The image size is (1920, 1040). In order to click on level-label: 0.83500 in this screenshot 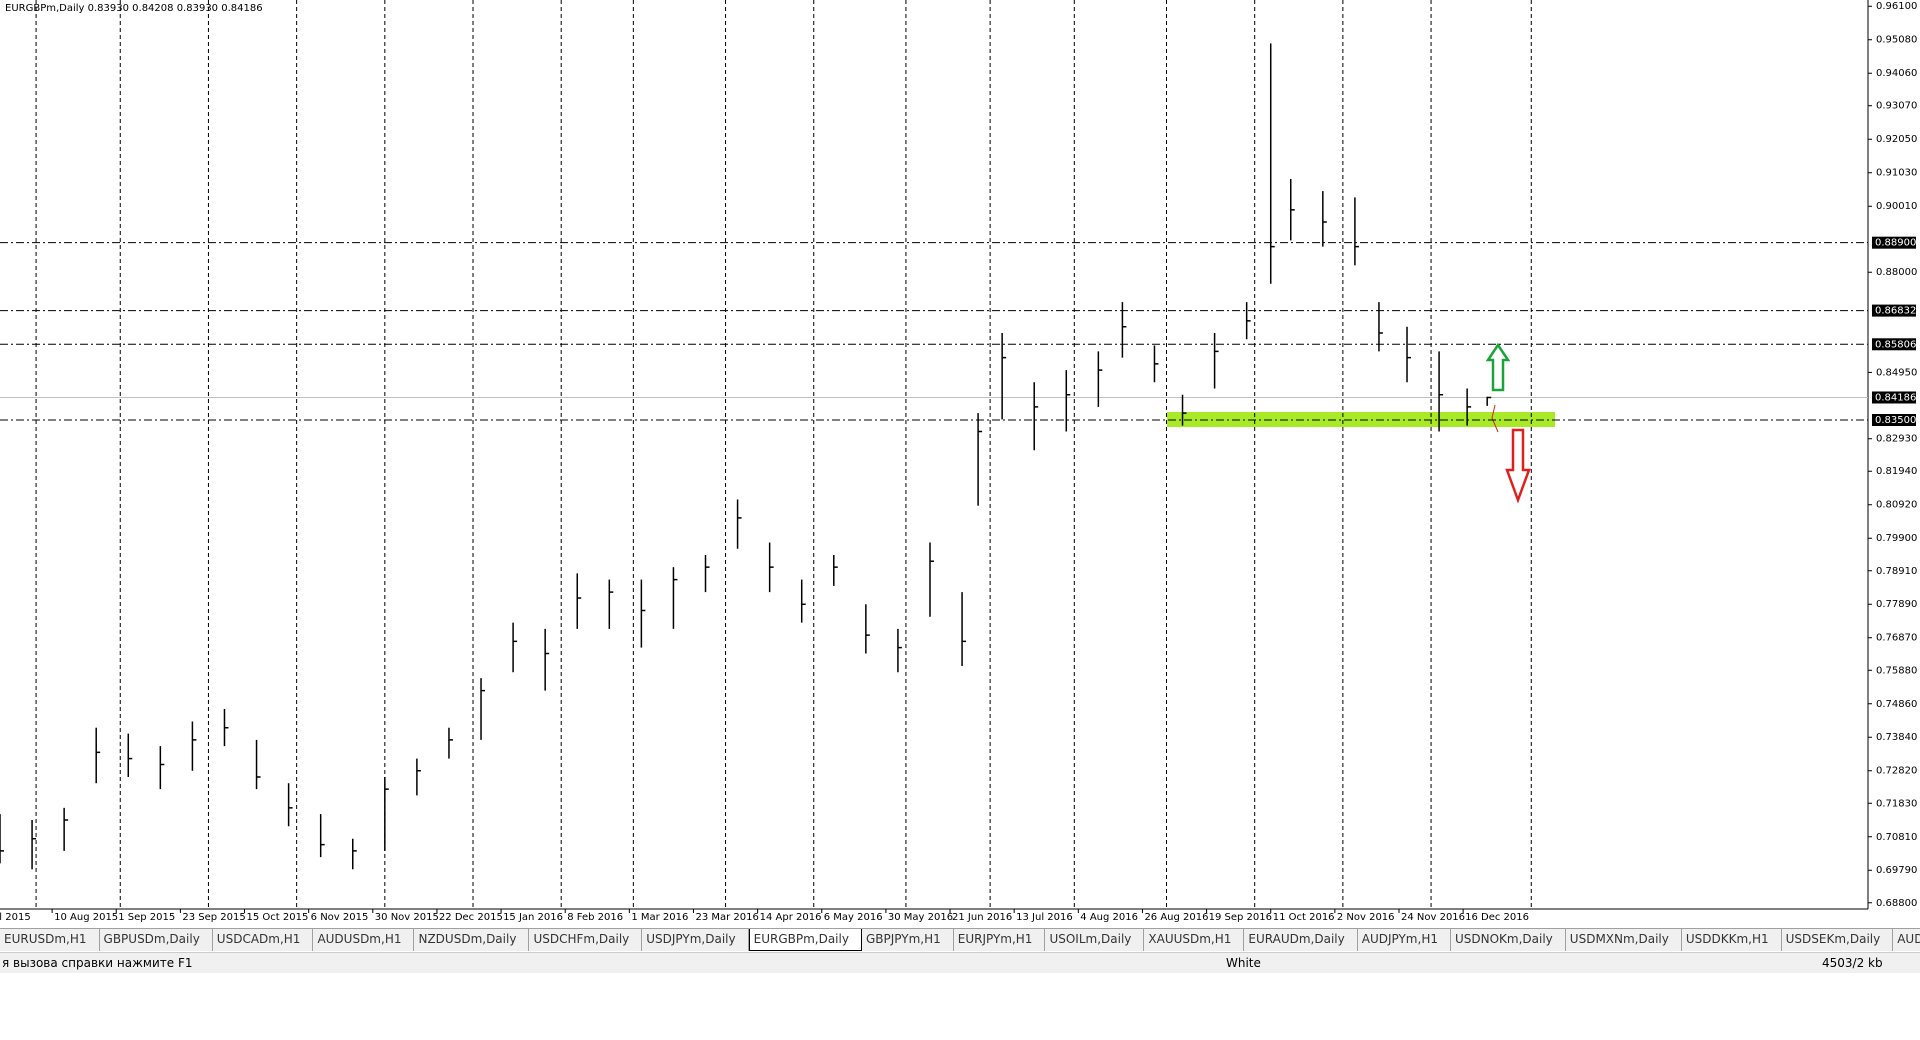, I will do `click(1895, 420)`.